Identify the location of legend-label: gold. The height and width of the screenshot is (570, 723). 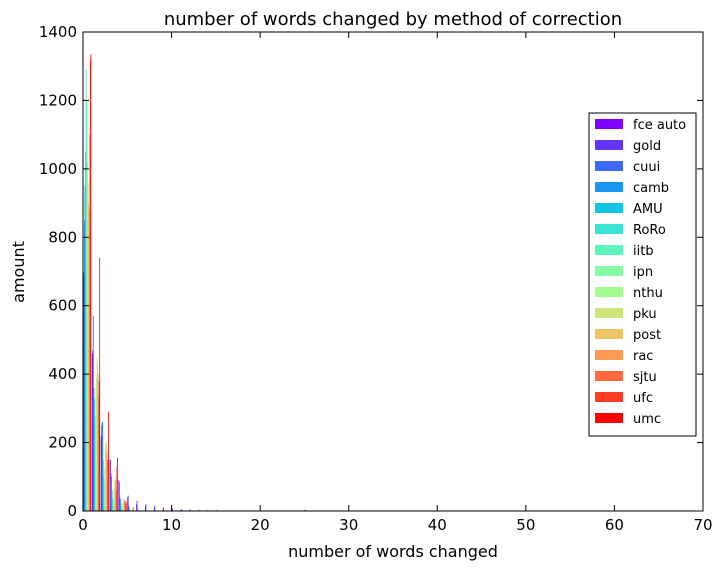
(647, 146).